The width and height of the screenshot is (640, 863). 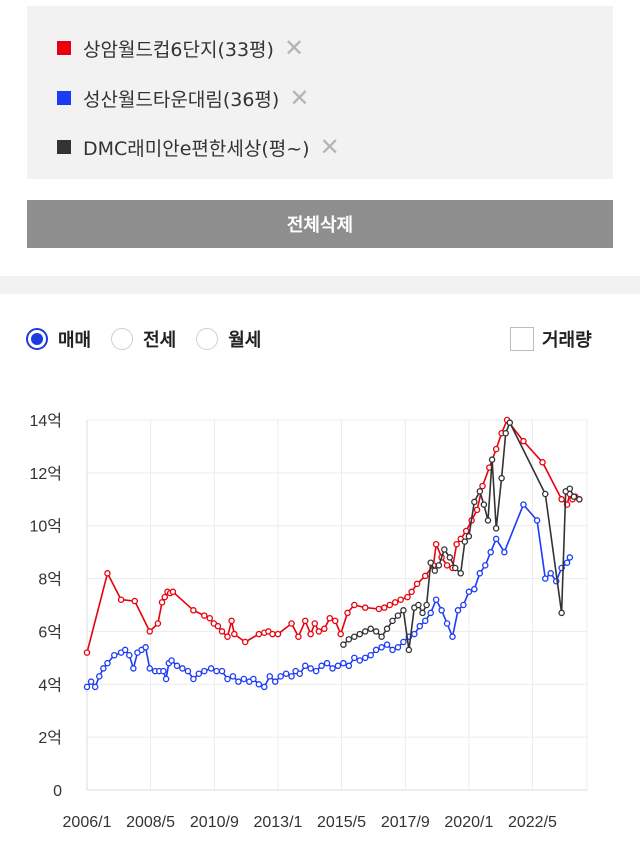 What do you see at coordinates (567, 340) in the screenshot?
I see `volume-label: 거래량` at bounding box center [567, 340].